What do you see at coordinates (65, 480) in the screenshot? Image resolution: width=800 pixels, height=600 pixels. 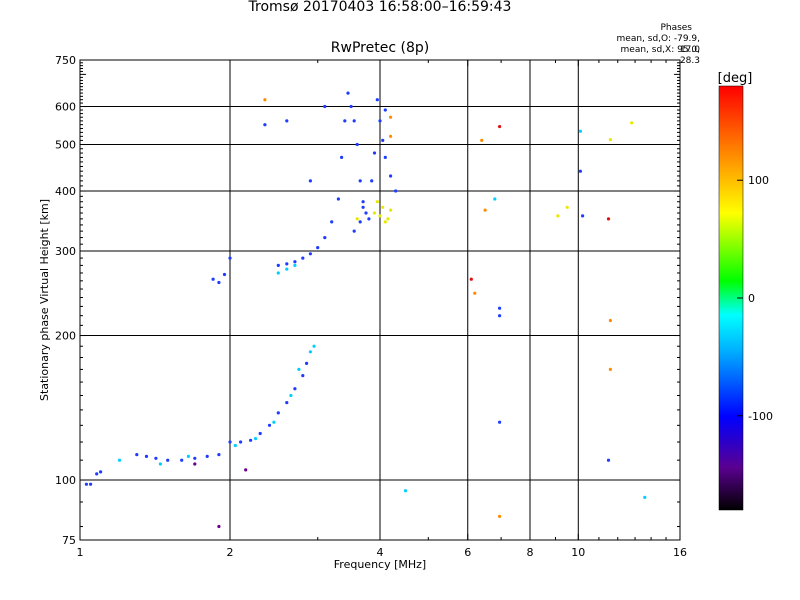 I see `y-tick-label: 100` at bounding box center [65, 480].